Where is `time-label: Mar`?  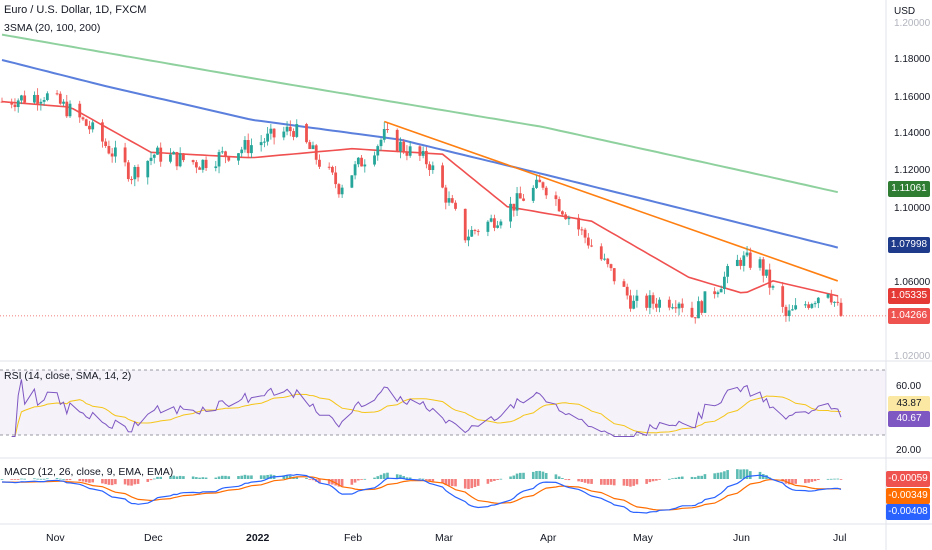 time-label: Mar is located at coordinates (444, 538).